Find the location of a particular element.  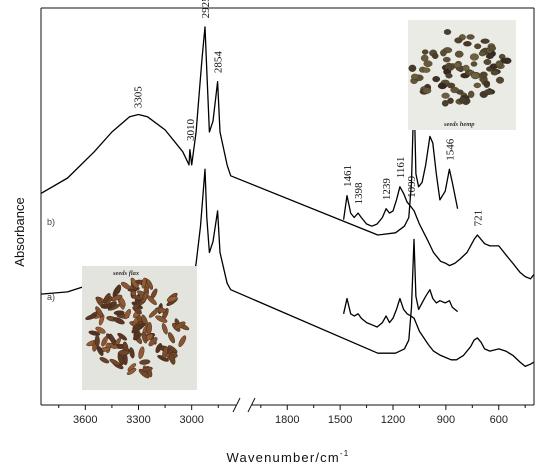

peak-label-721: 721 is located at coordinates (478, 218).